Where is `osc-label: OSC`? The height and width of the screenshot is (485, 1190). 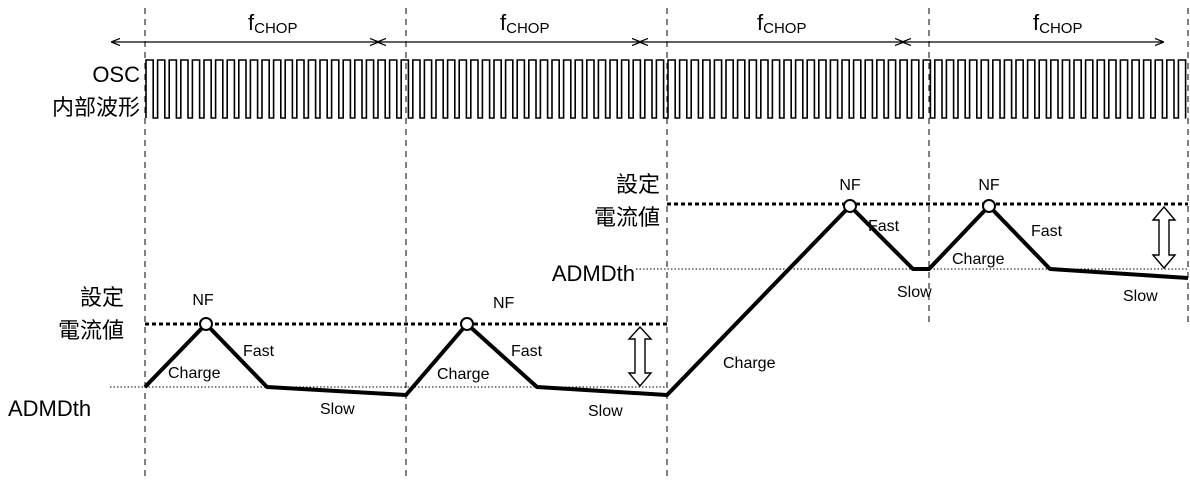
osc-label: OSC is located at coordinates (116, 74).